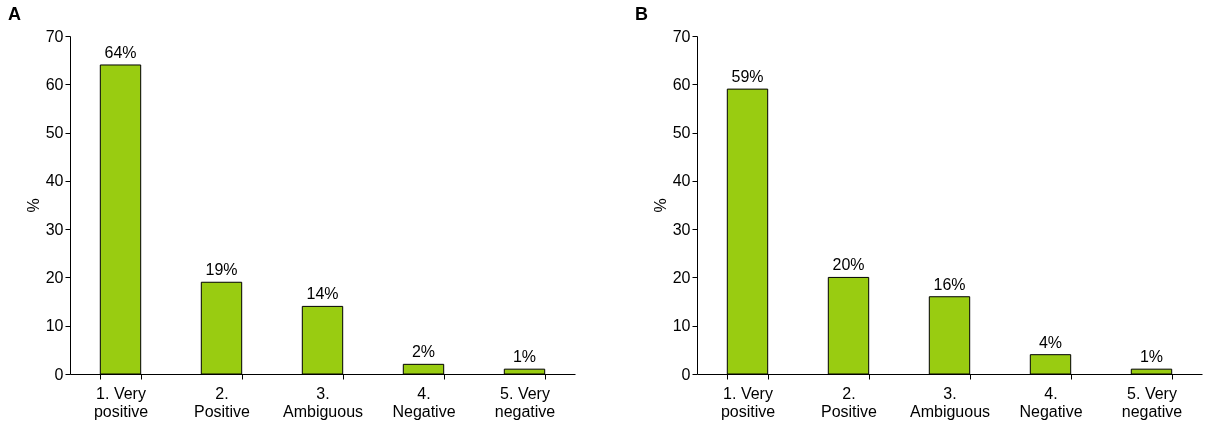 This screenshot has width=1217, height=441. I want to click on data-label: 59%, so click(747, 77).